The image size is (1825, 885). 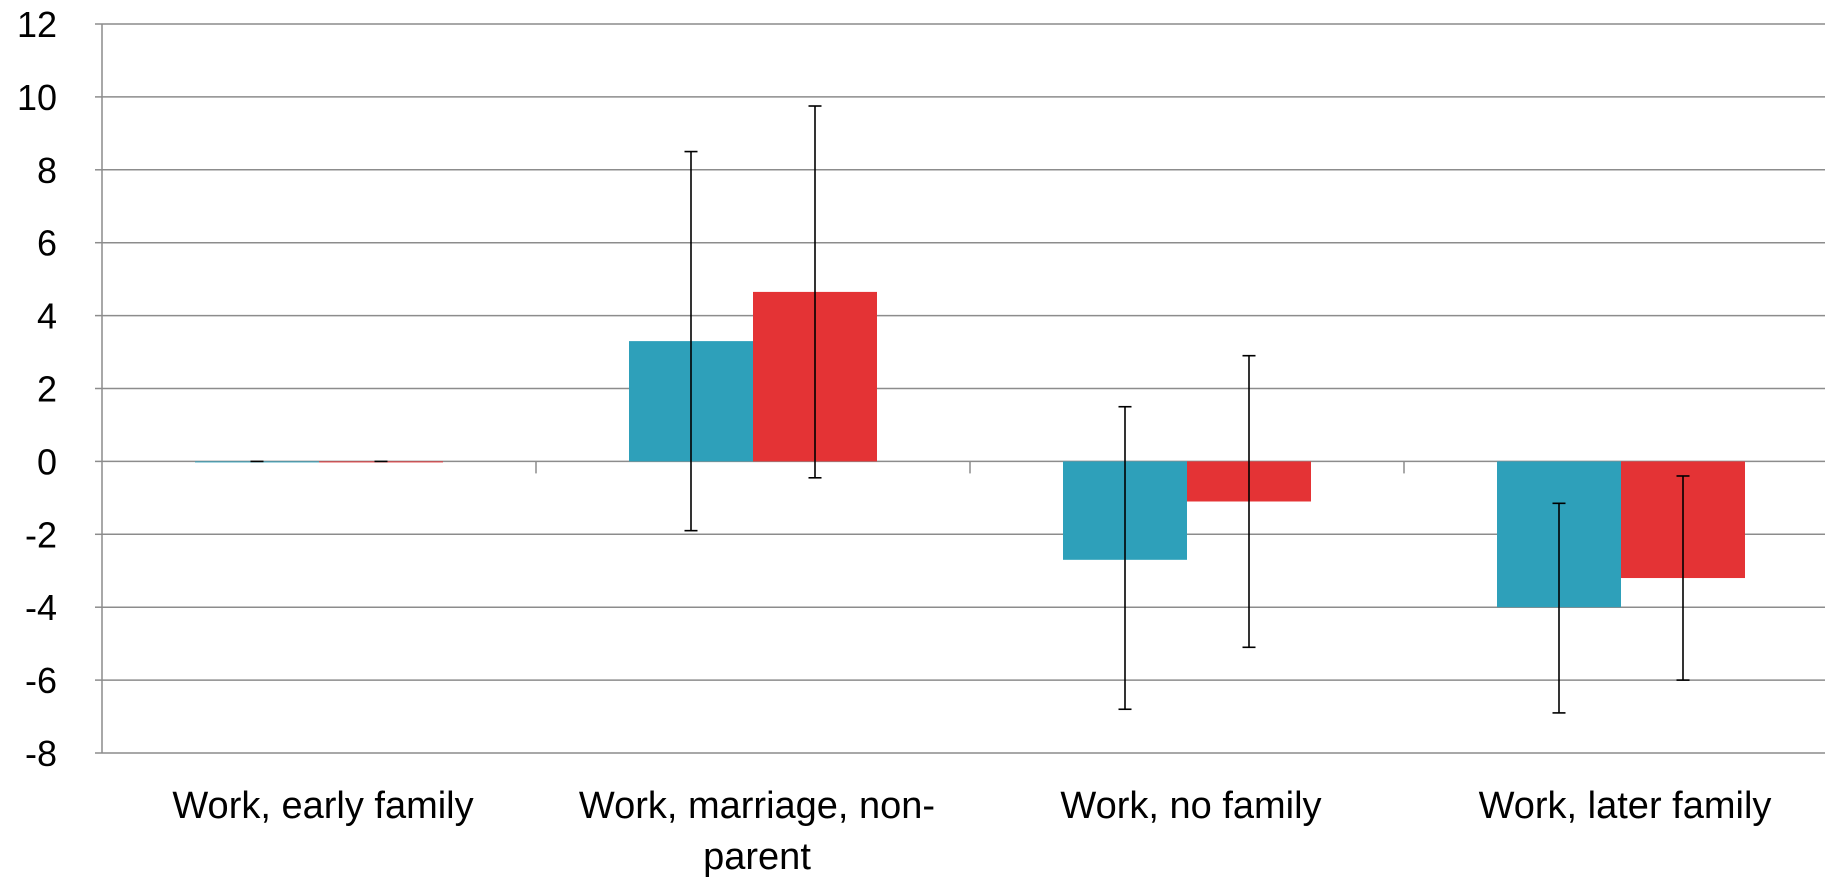 What do you see at coordinates (47, 170) in the screenshot?
I see `y-tick-label: 8` at bounding box center [47, 170].